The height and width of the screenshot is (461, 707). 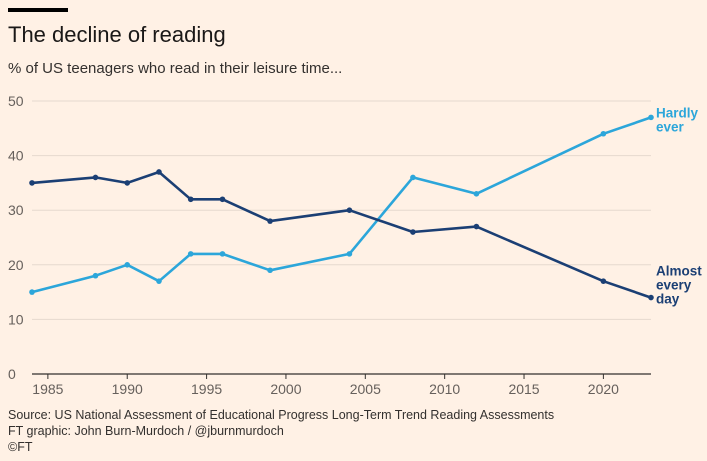 I want to click on chart-title: The decline of reading, so click(x=117, y=34).